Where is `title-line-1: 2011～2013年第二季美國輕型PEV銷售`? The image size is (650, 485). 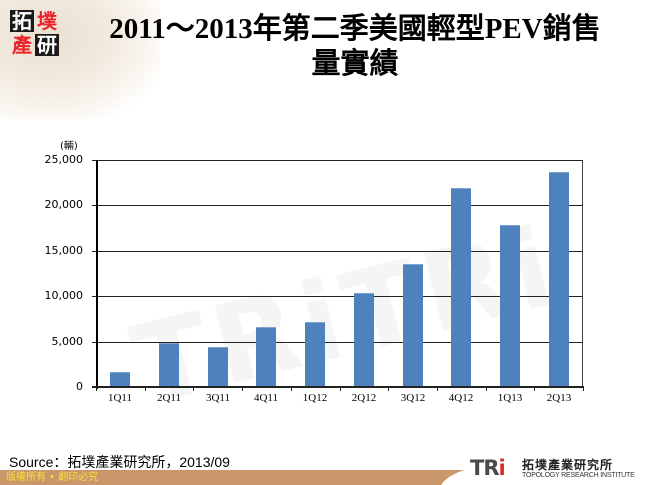 title-line-1: 2011～2013年第二季美國輕型PEV銷售 is located at coordinates (355, 29).